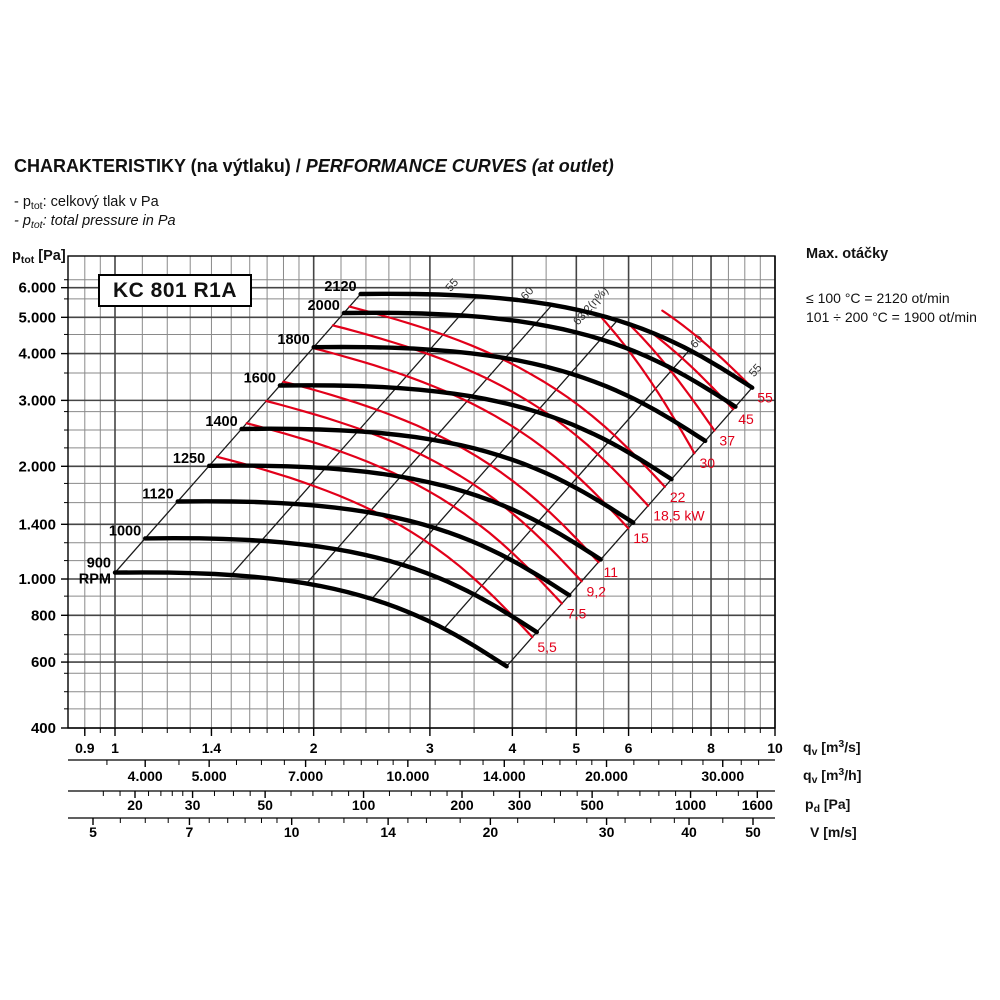 The image size is (1000, 1000). I want to click on svg-text: 7.000, so click(305, 776).